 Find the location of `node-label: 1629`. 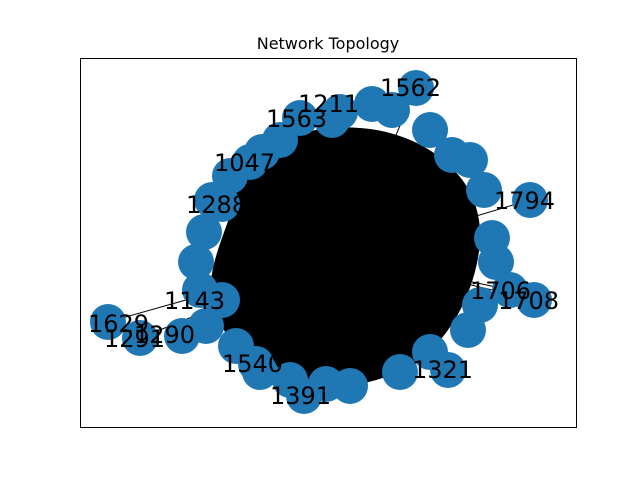

node-label: 1629 is located at coordinates (118, 324).